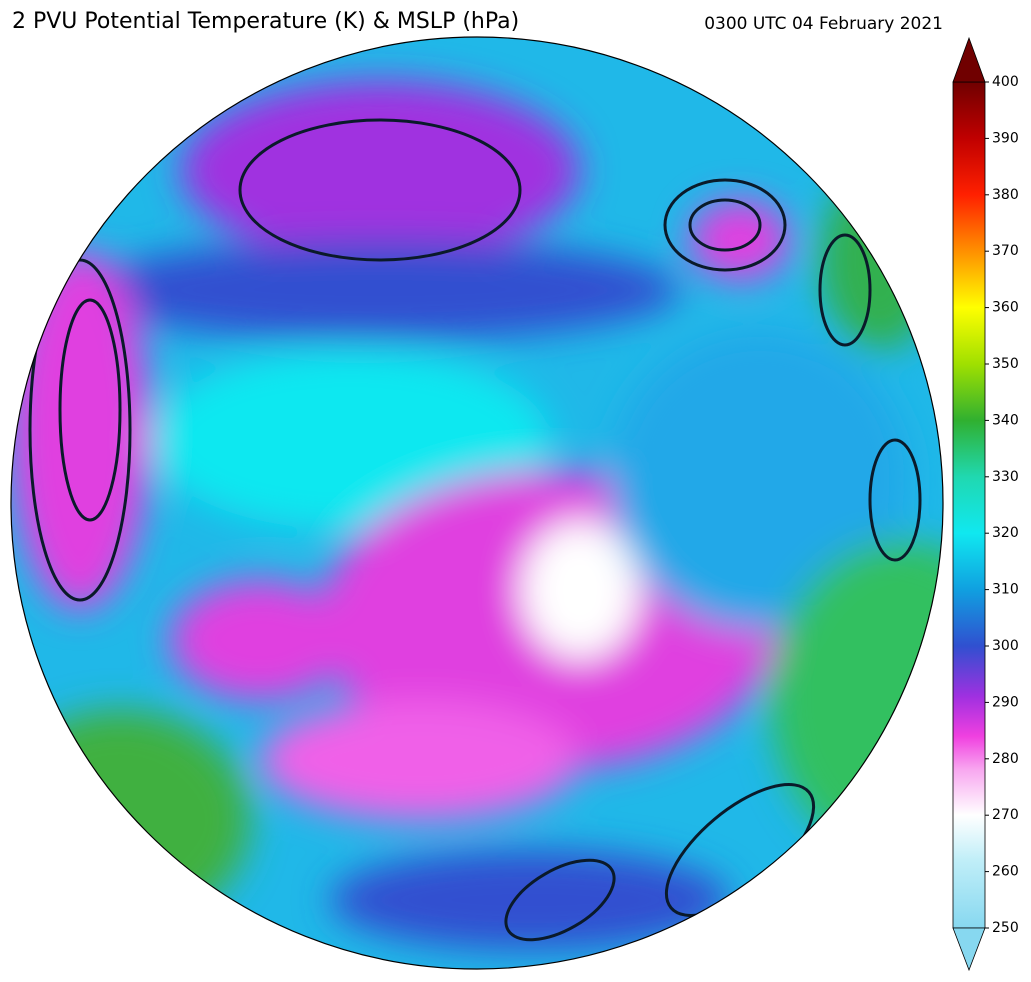 The height and width of the screenshot is (982, 1031). I want to click on colorbar-tick-label: 330, so click(1005, 477).